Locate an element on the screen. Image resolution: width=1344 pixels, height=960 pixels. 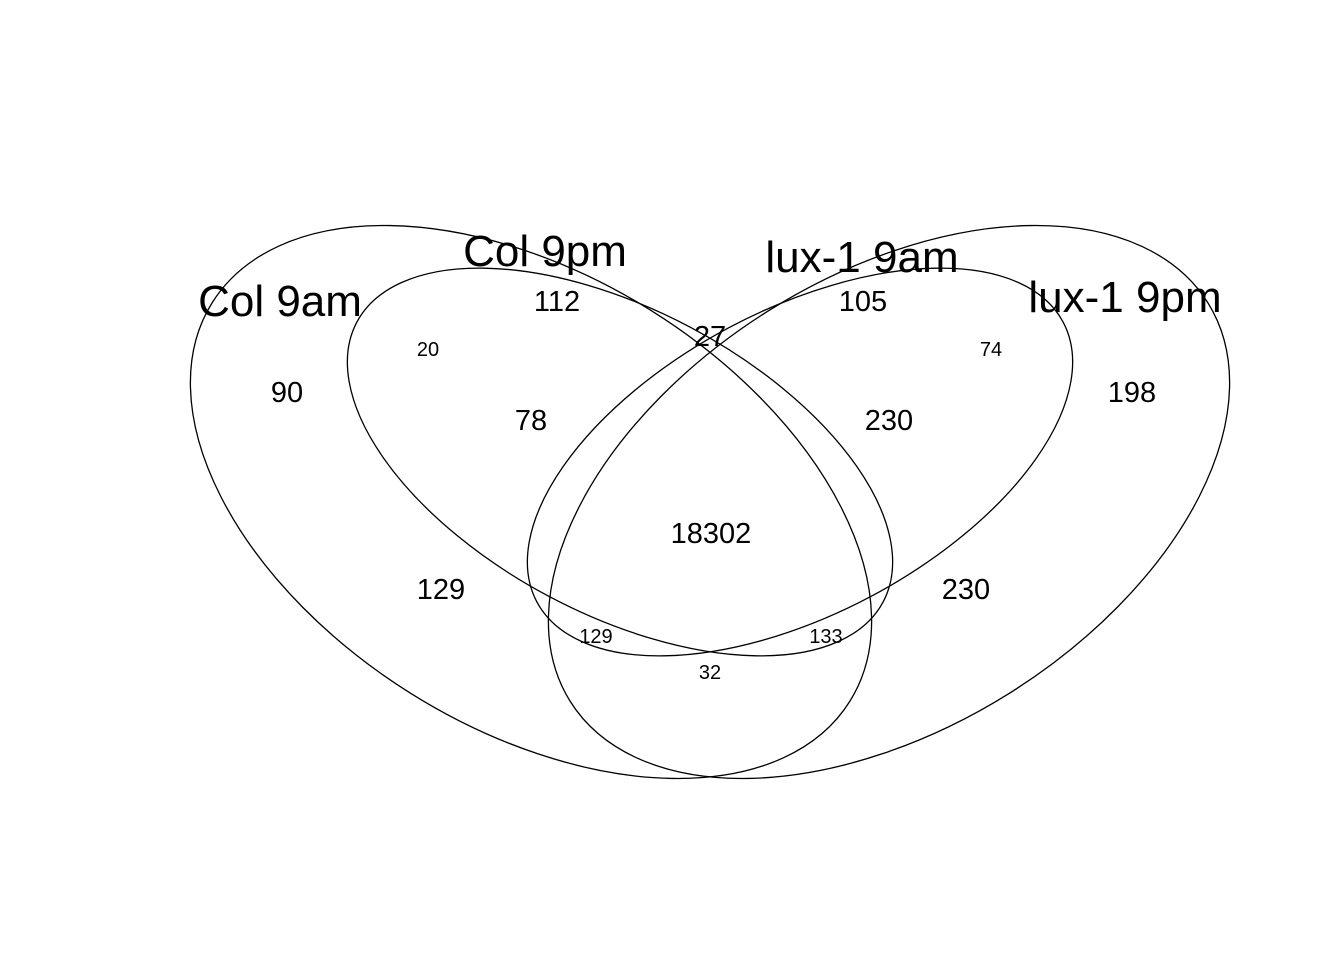
count-col9am-lux9pm: 32 is located at coordinates (710, 673).